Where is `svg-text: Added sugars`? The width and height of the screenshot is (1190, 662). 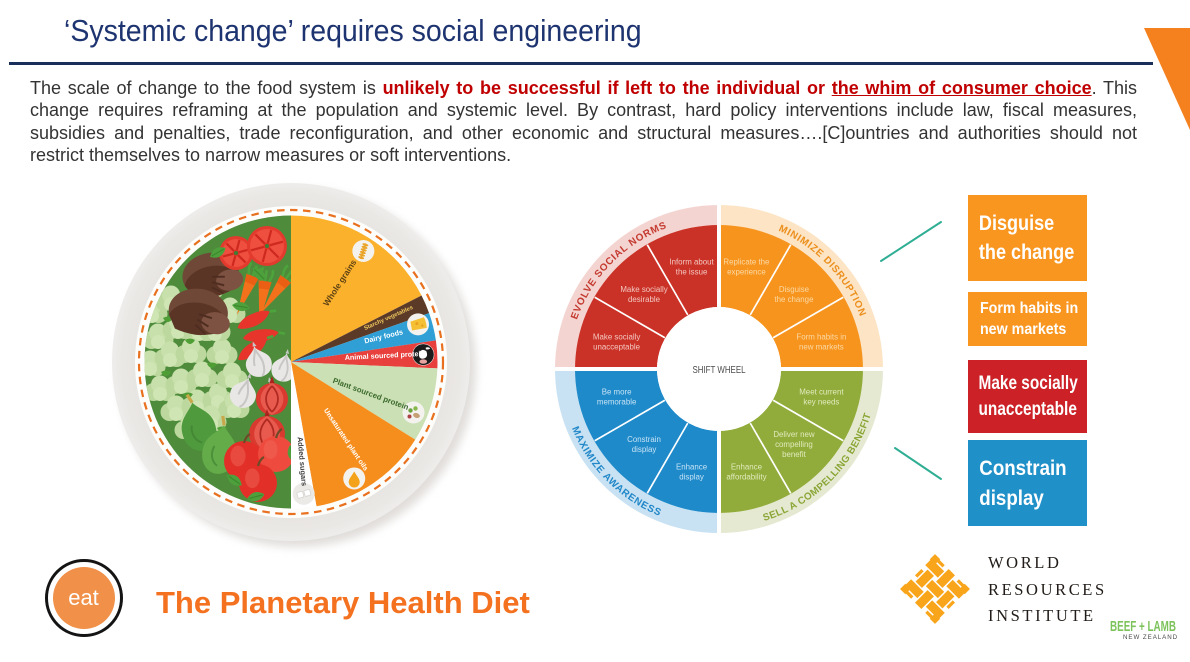 svg-text: Added sugars is located at coordinates (302, 461).